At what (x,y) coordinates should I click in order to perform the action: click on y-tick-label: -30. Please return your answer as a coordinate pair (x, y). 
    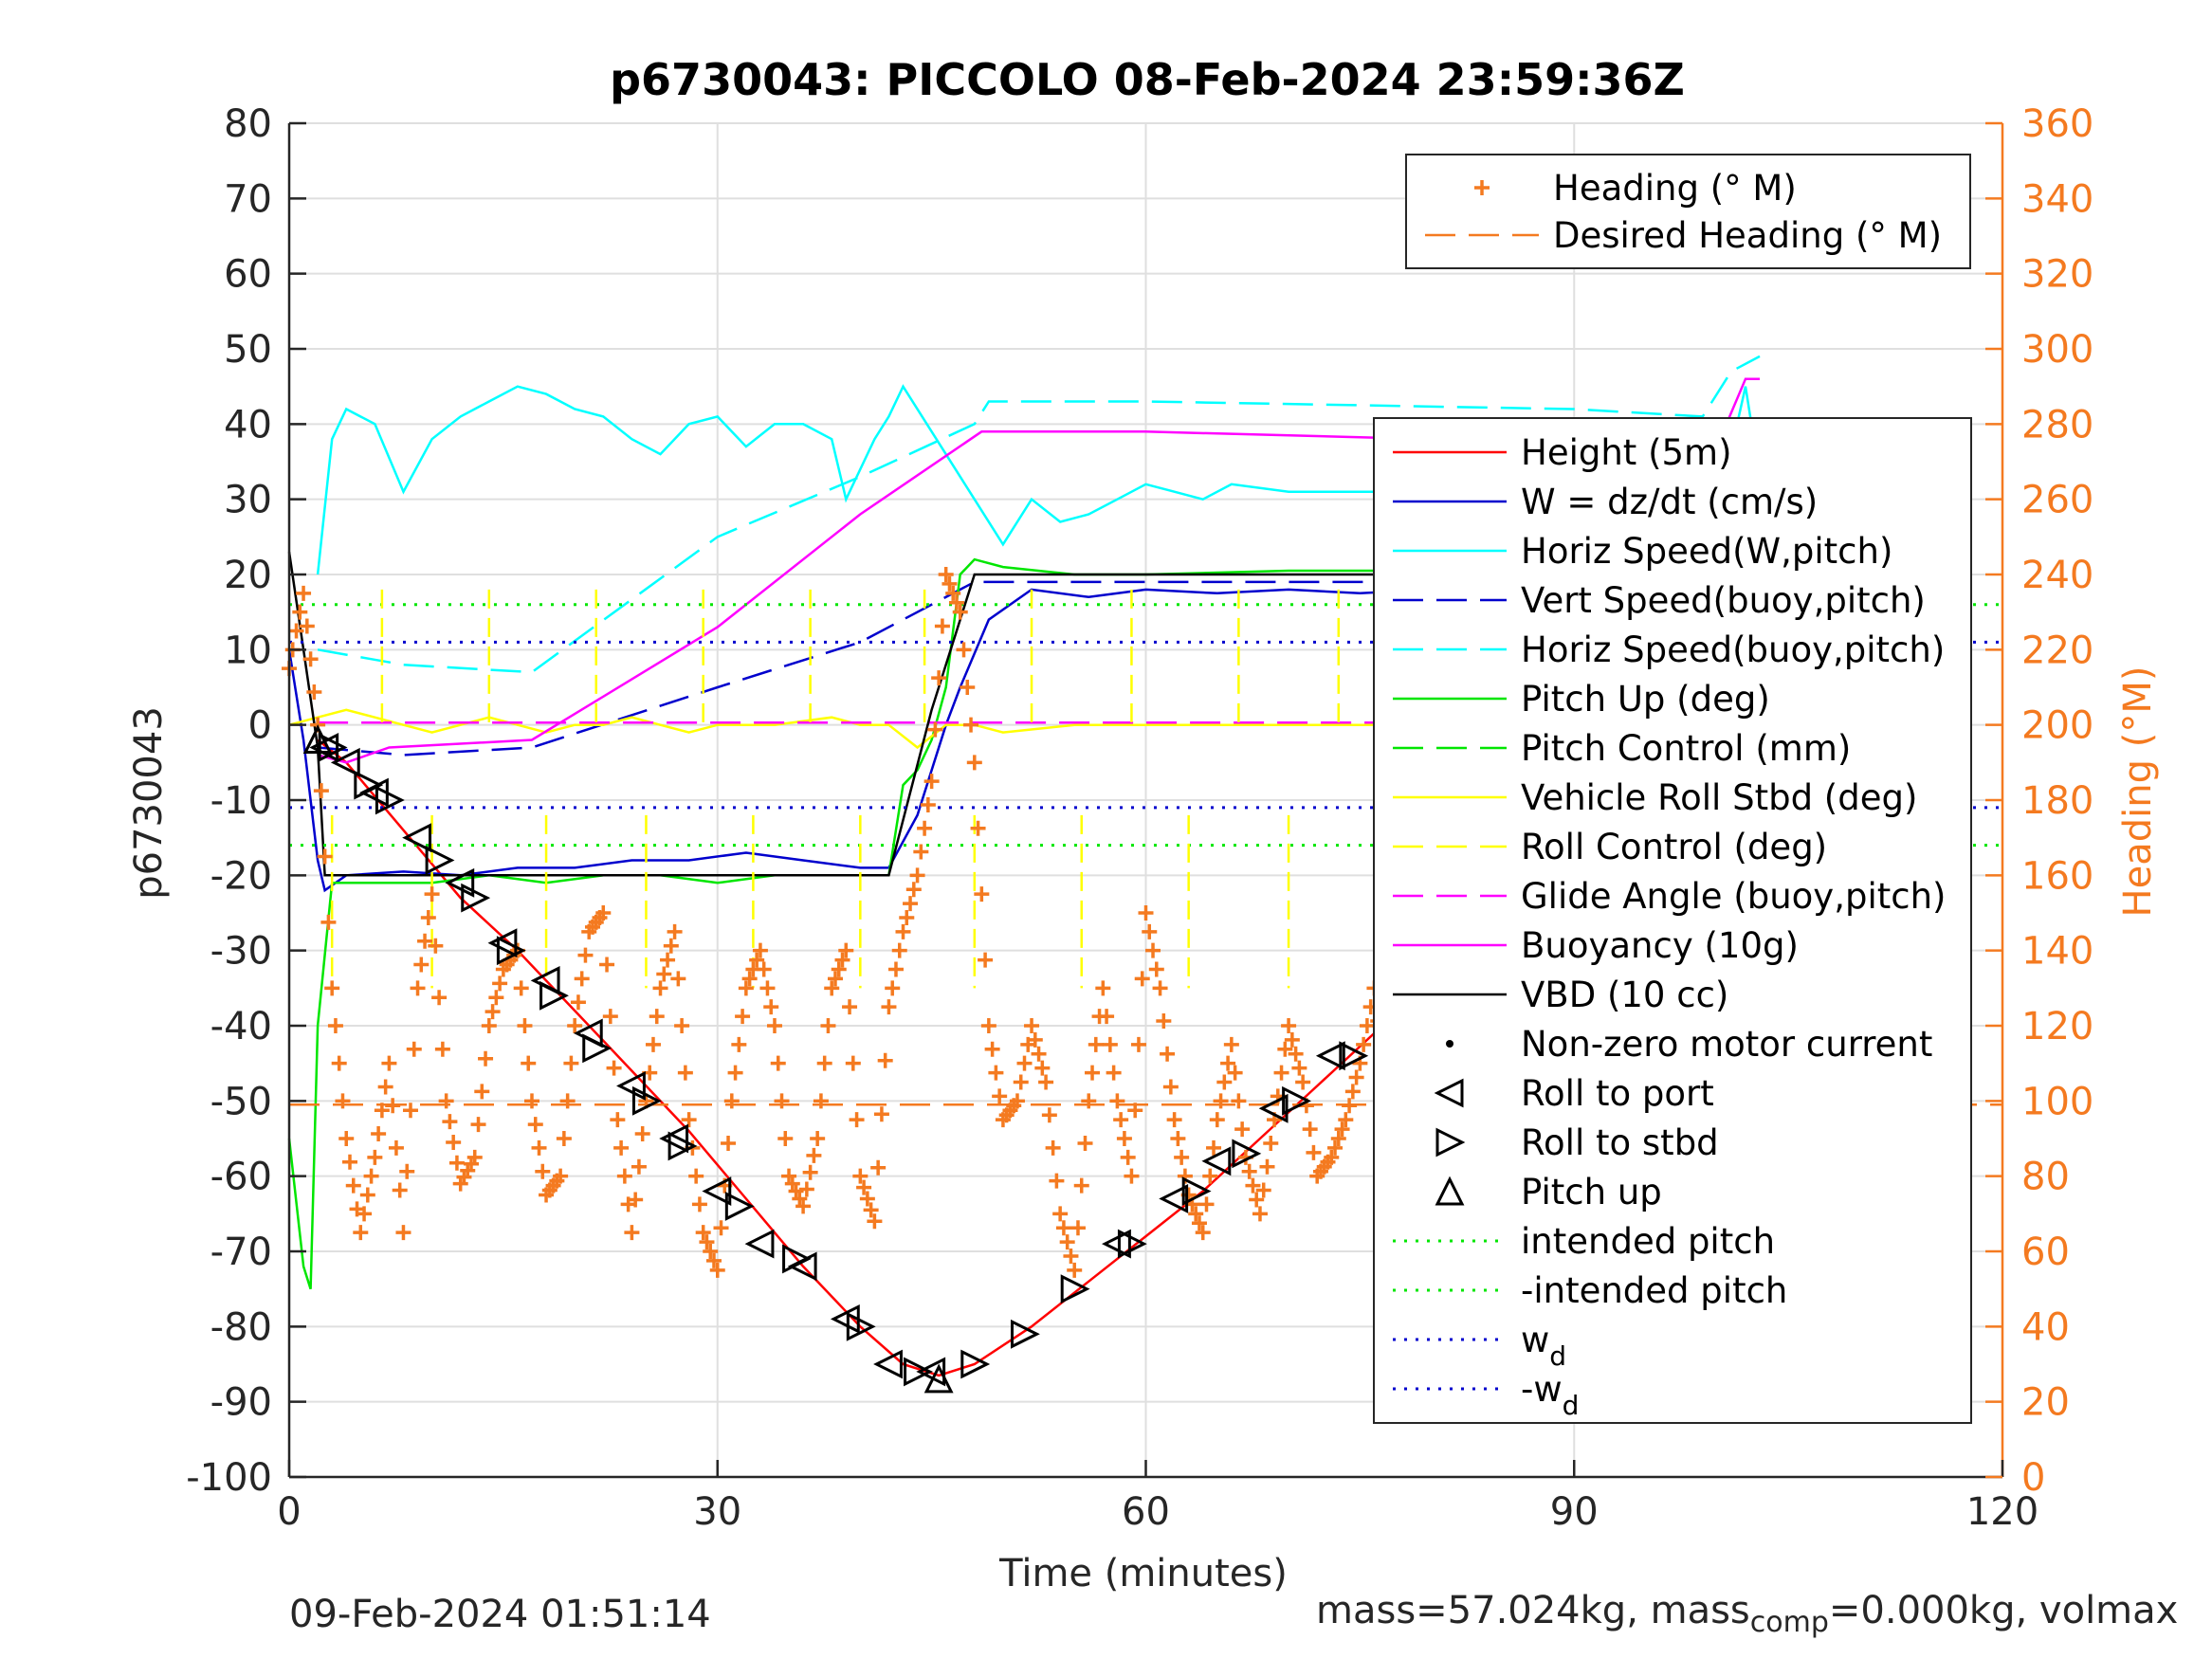
    Looking at the image, I should click on (241, 952).